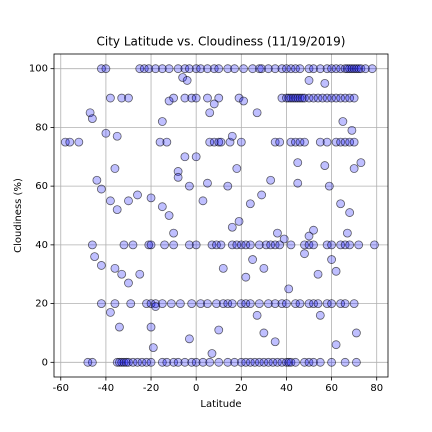 The height and width of the screenshot is (432, 432). What do you see at coordinates (331, 388) in the screenshot?
I see `x-tick-label: 60` at bounding box center [331, 388].